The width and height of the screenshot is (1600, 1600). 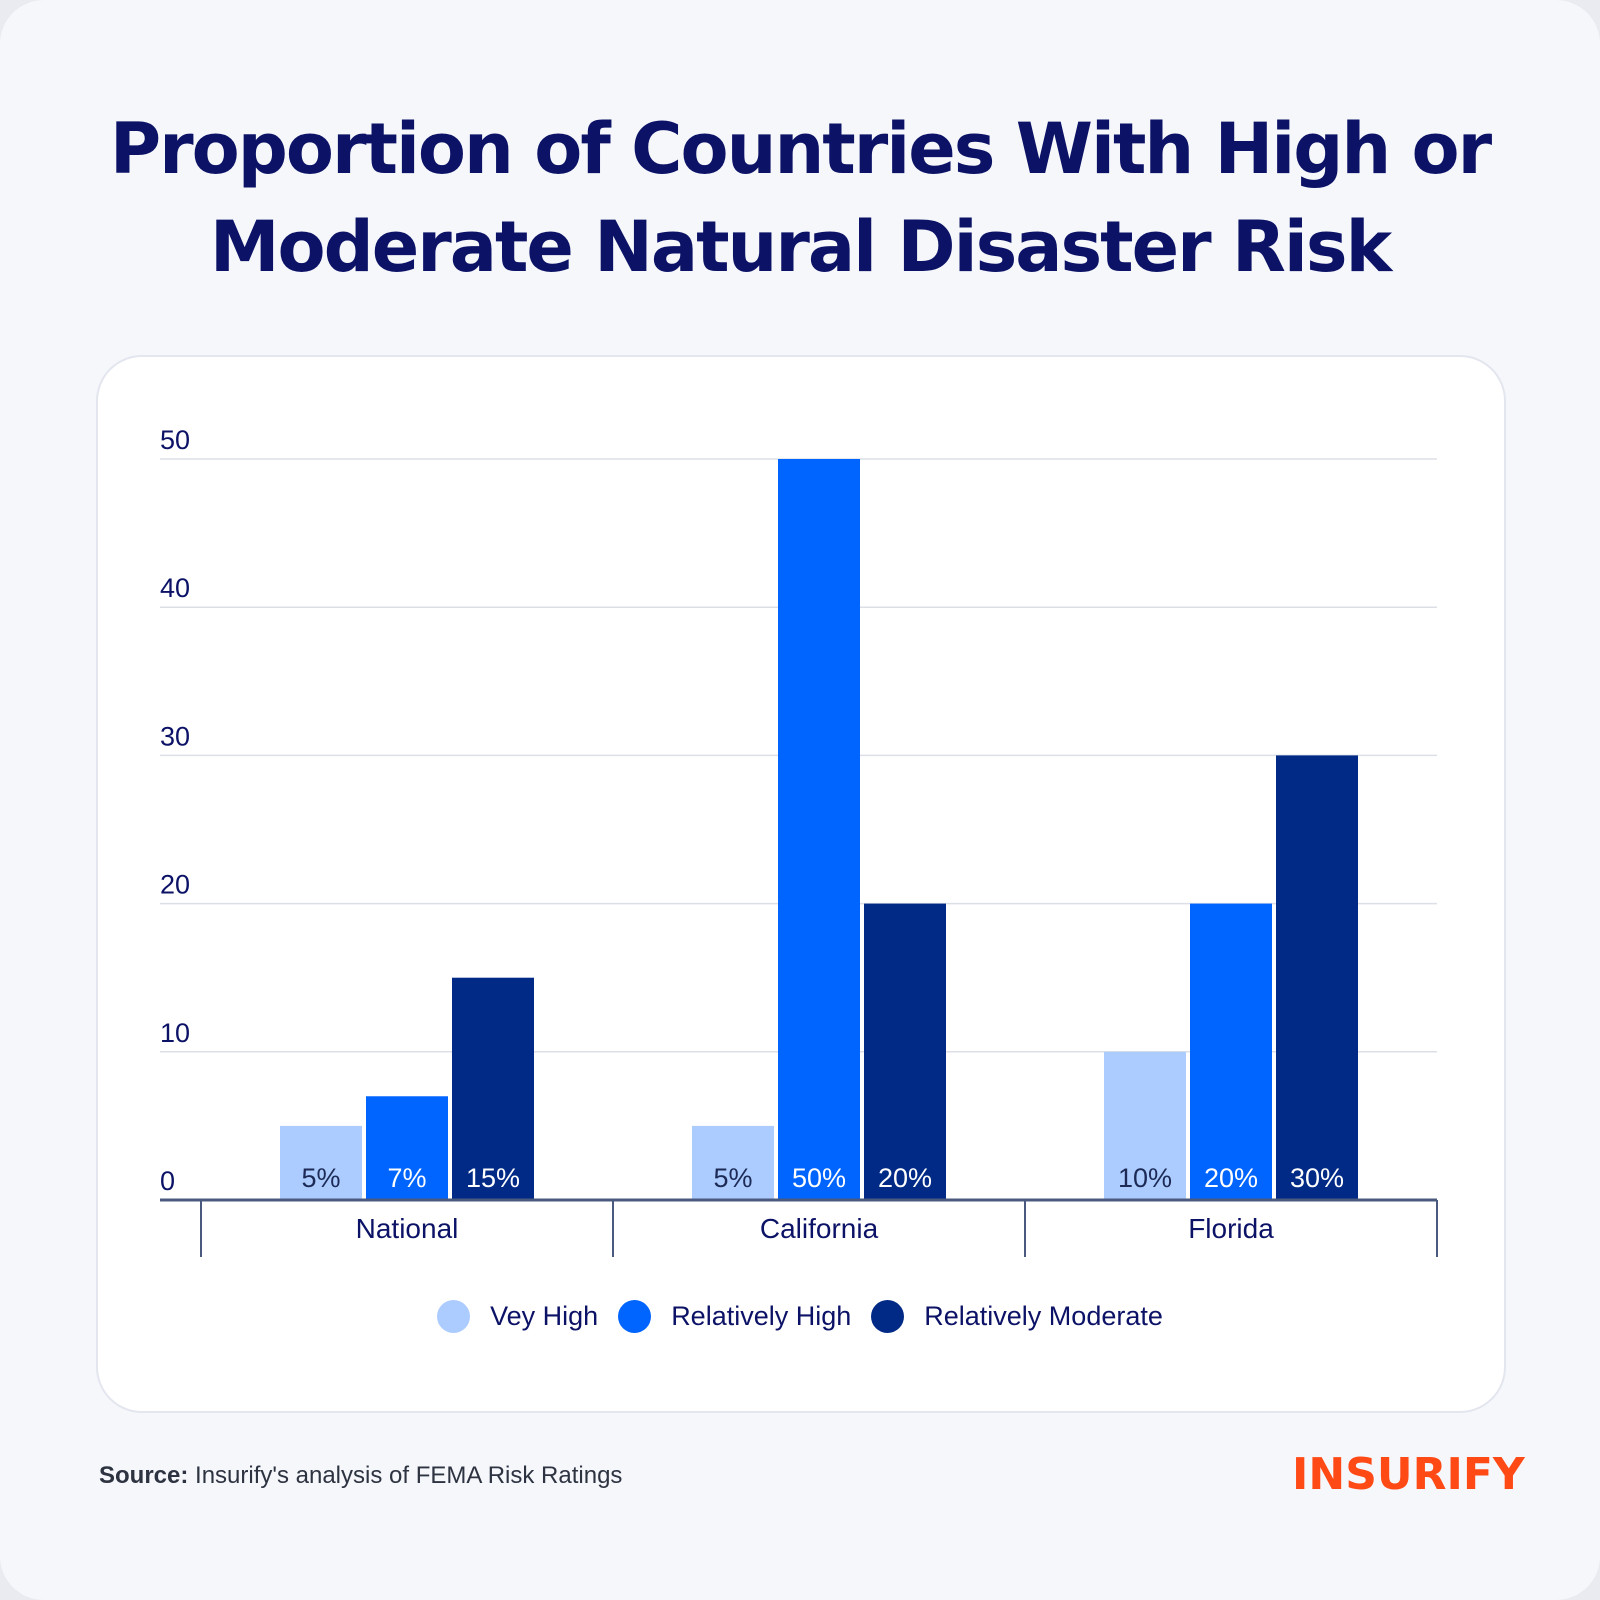 What do you see at coordinates (888, 1316) in the screenshot?
I see `legend-swatch-relatively-moderate` at bounding box center [888, 1316].